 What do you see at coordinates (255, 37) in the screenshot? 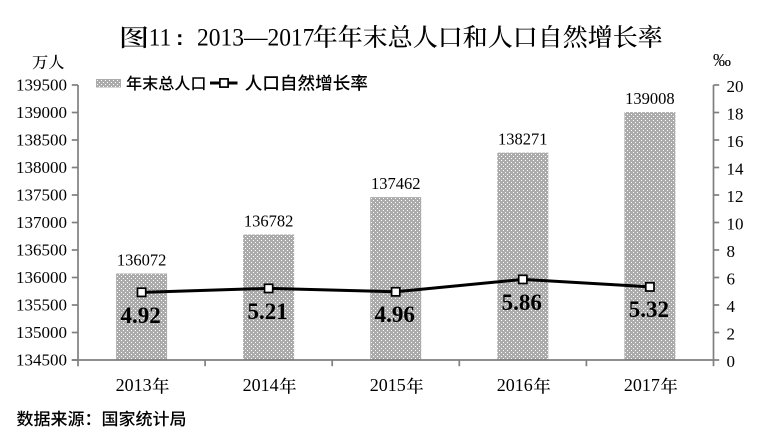
I see `svg-text: 2013—2017` at bounding box center [255, 37].